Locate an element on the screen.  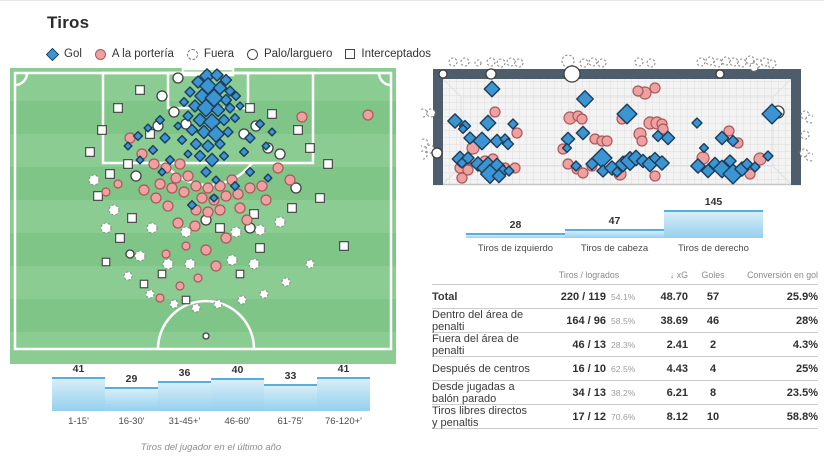
off-marker-icon is located at coordinates (192, 54).